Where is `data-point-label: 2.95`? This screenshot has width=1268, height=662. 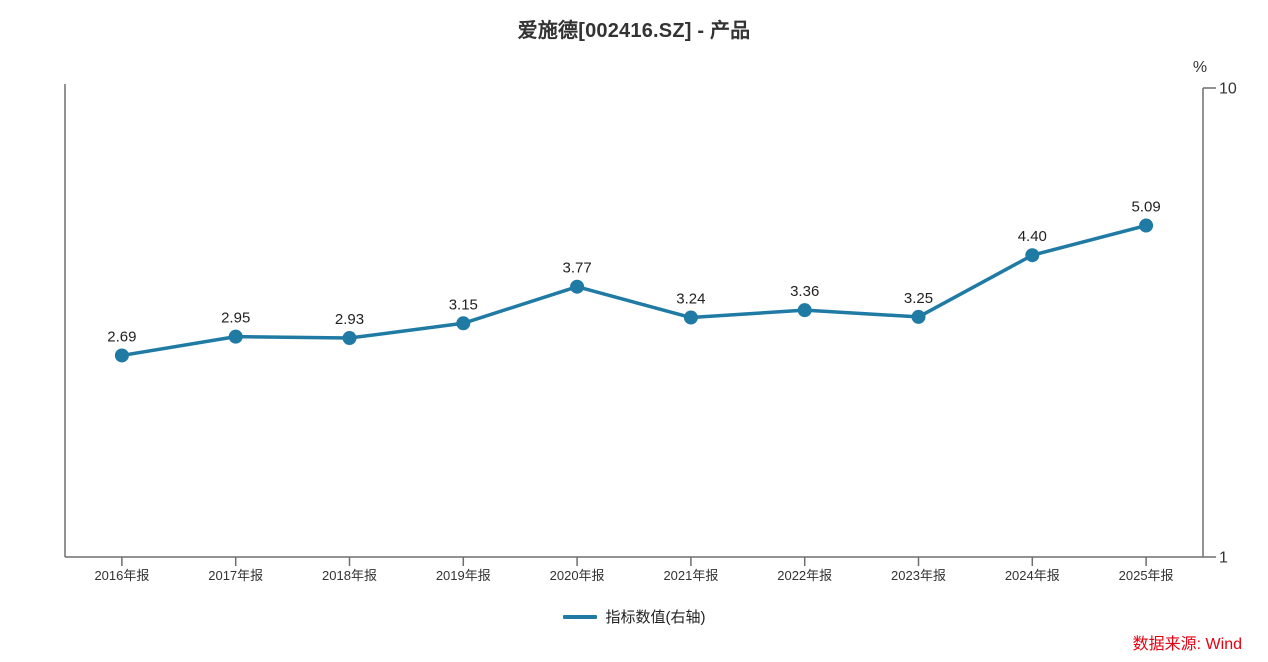 data-point-label: 2.95 is located at coordinates (235, 318).